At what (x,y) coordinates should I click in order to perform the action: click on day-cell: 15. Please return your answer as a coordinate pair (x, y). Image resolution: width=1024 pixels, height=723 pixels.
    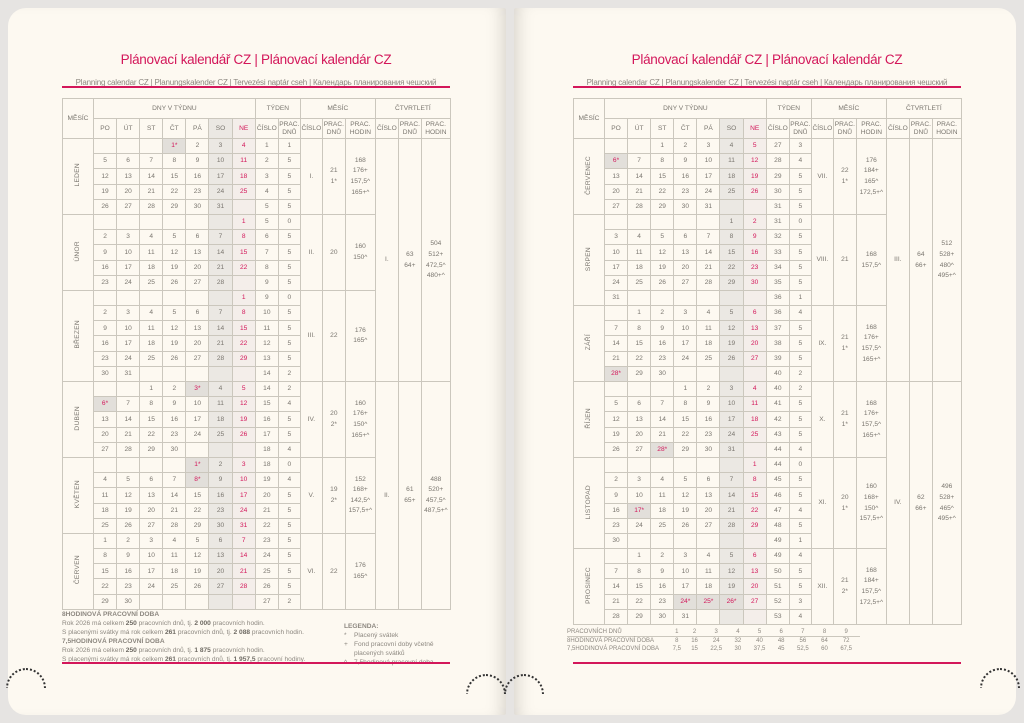
    Looking at the image, I should click on (151, 419).